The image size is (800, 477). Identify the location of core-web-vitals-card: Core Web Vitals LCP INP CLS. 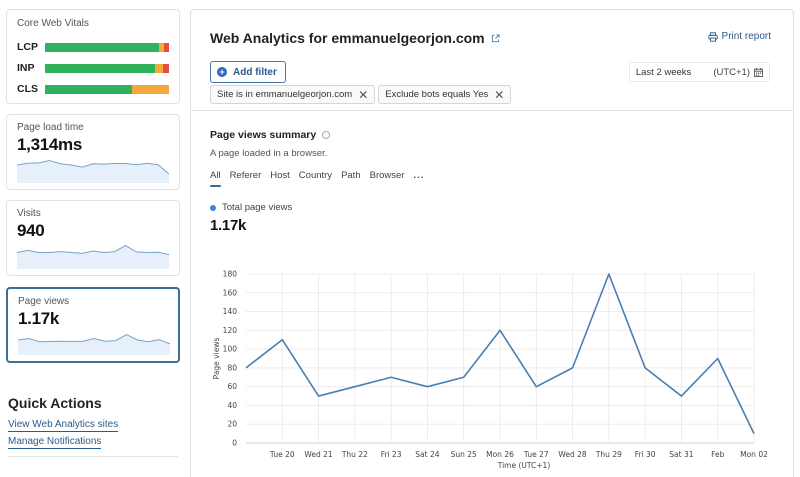
(93, 56).